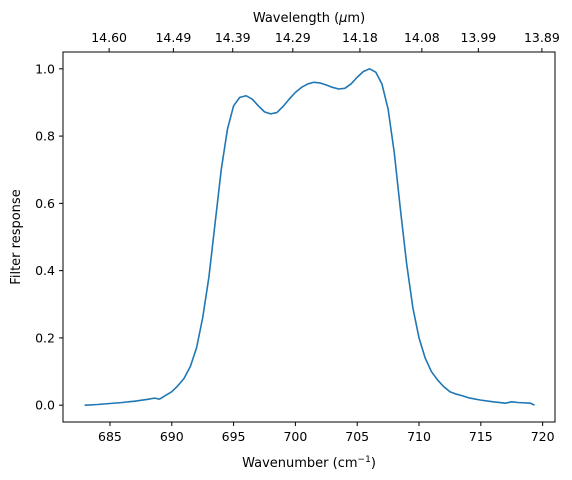 This screenshot has height=480, width=572. Describe the element at coordinates (360, 37) in the screenshot. I see `top-tick-label: 14.18` at that location.